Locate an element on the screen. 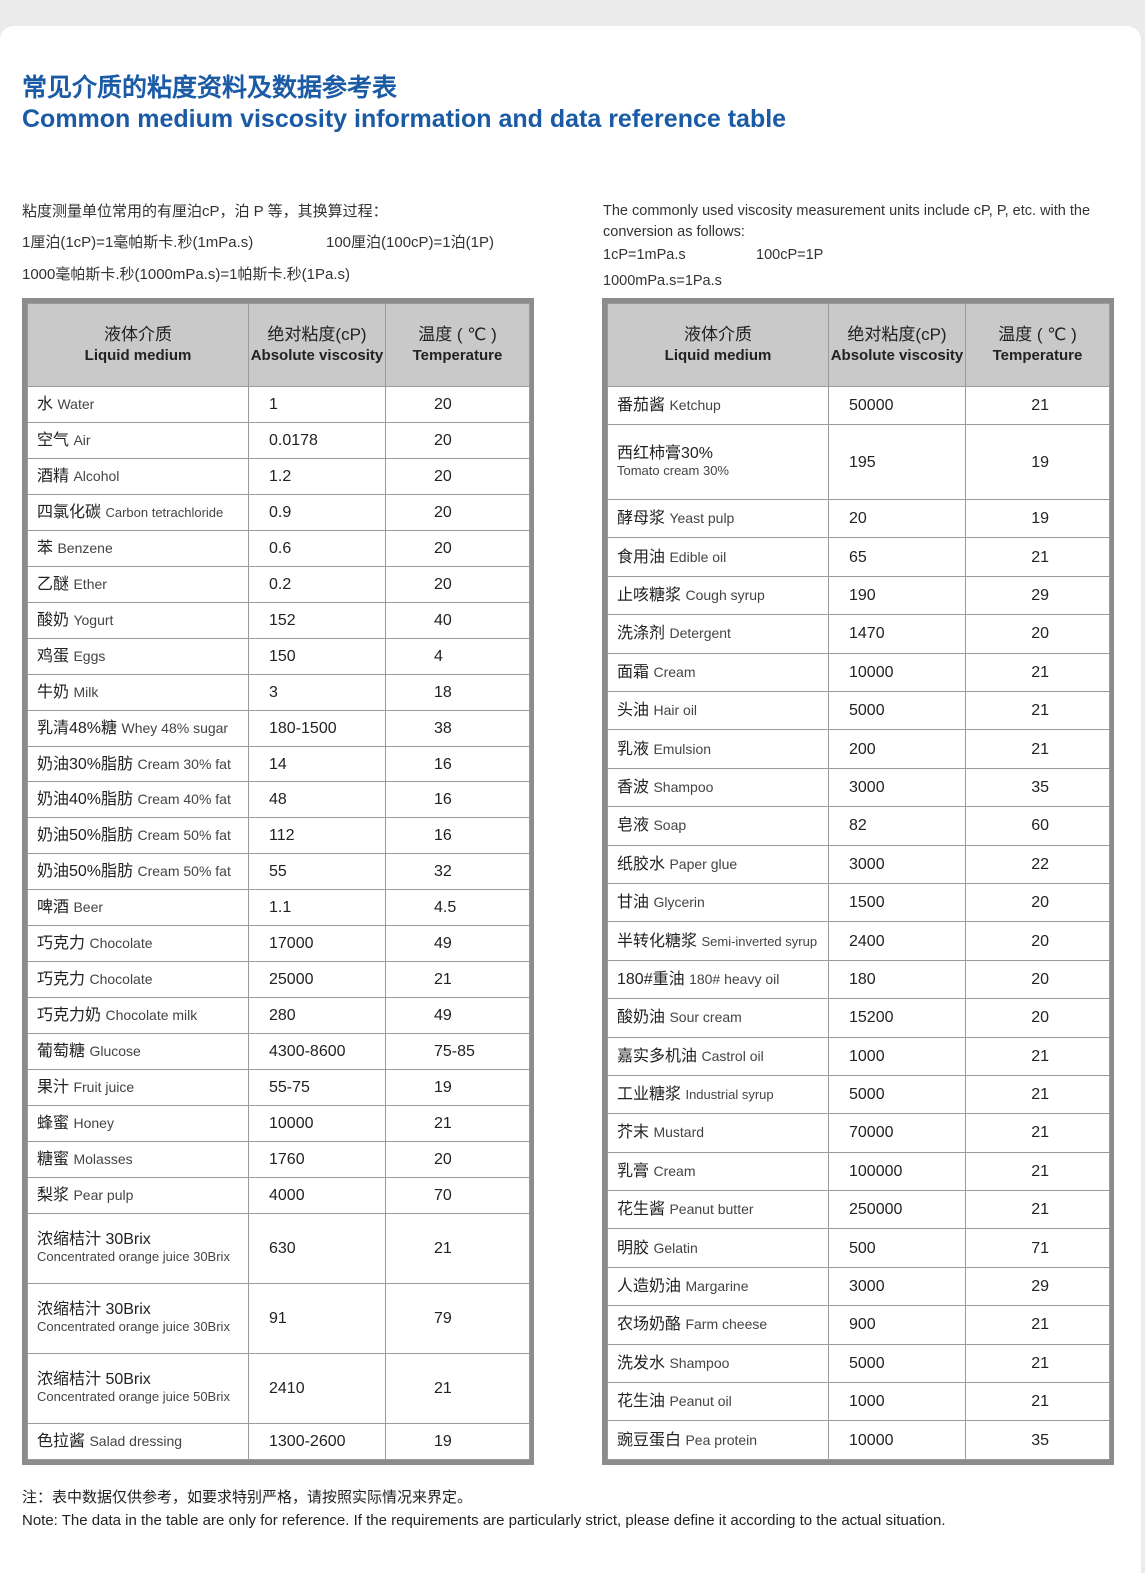 The width and height of the screenshot is (1145, 1573). medium-cell: 洗发水 Shampoo is located at coordinates (718, 1363).